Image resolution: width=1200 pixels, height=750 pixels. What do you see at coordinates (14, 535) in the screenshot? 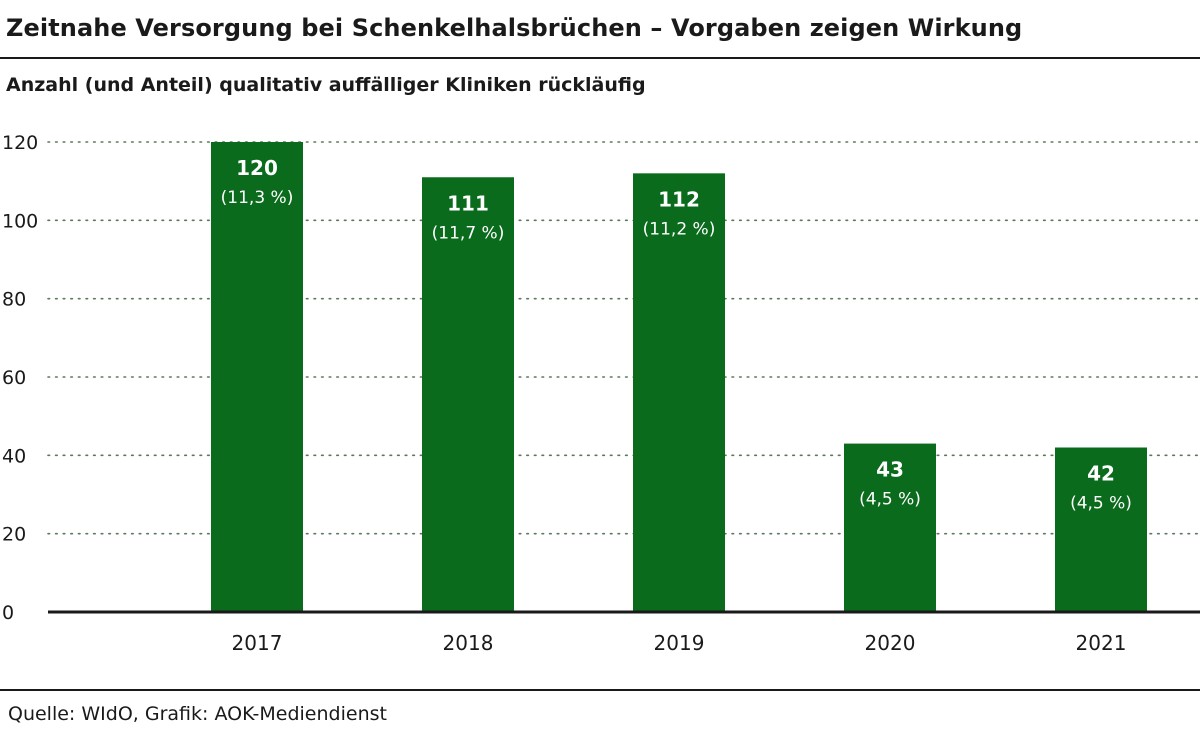
I see `y-tick-label: 20` at bounding box center [14, 535].